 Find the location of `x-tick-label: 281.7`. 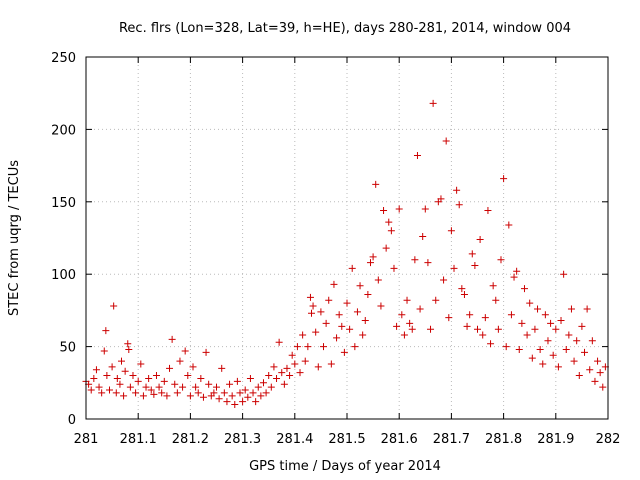

x-tick-label: 281.7 is located at coordinates (451, 439).